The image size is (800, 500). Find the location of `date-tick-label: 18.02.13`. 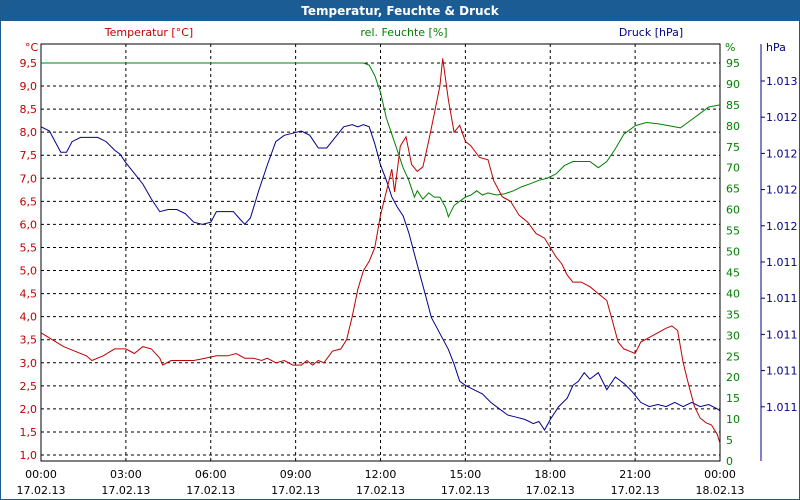

date-tick-label: 18.02.13 is located at coordinates (720, 490).